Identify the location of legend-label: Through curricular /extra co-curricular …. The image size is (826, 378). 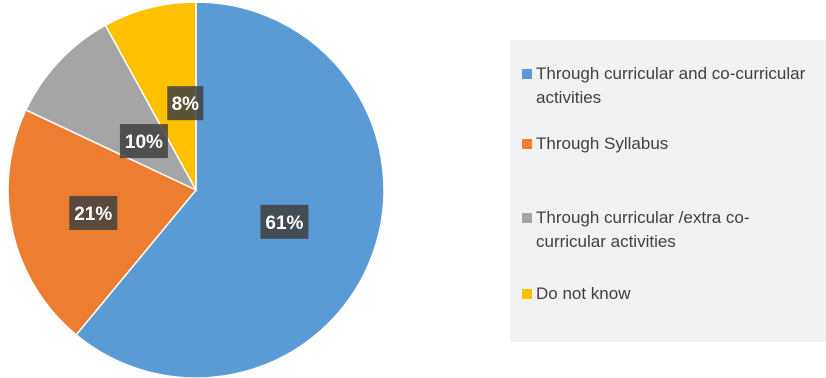
(643, 229).